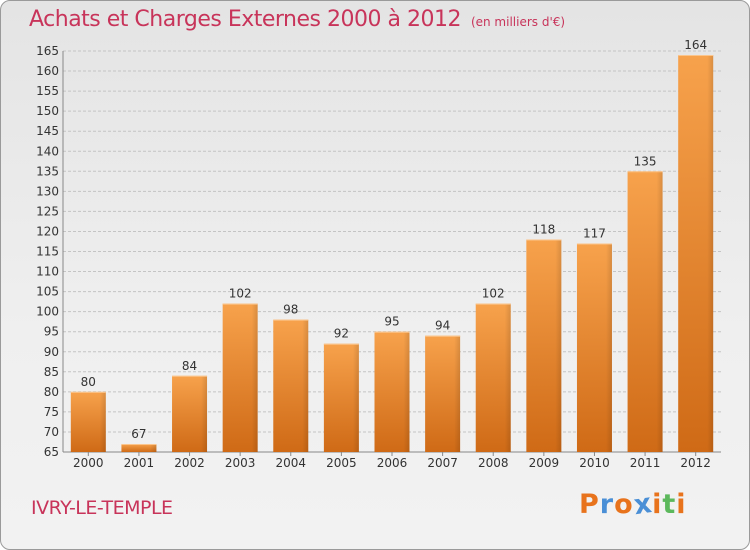 Image resolution: width=750 pixels, height=550 pixels. What do you see at coordinates (51, 412) in the screenshot?
I see `y-tick-label: 75` at bounding box center [51, 412].